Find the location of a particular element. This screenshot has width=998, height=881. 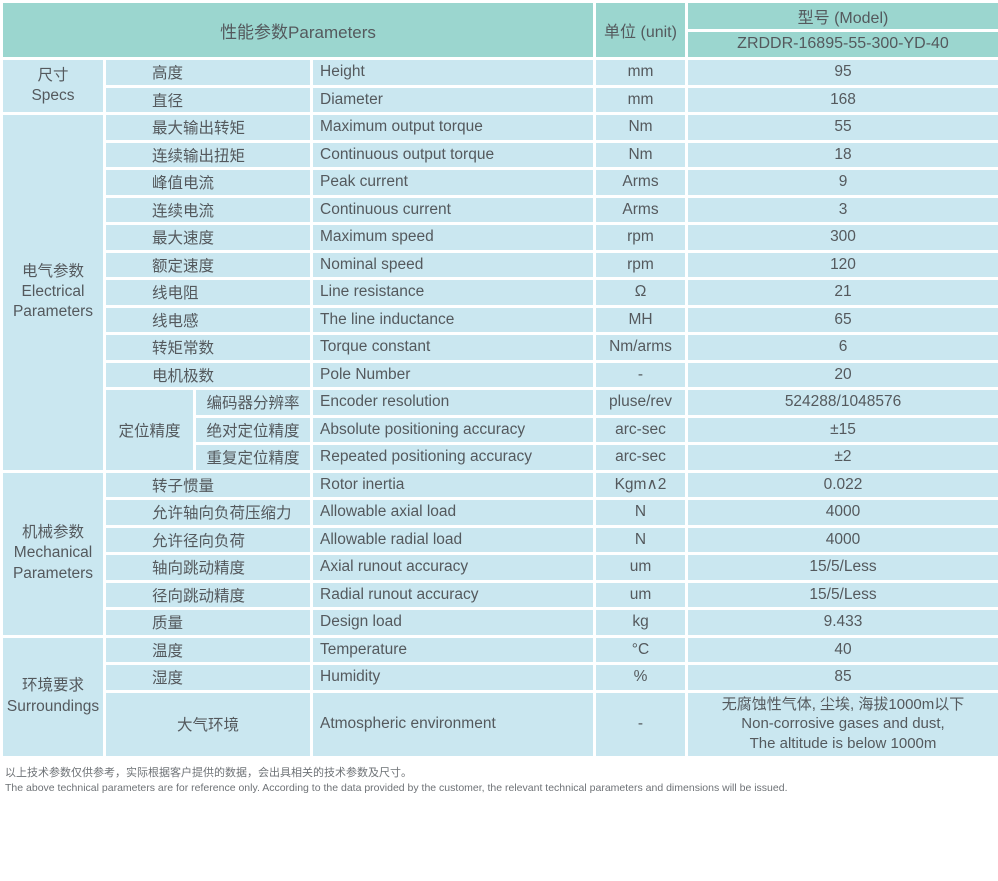

param-en-cell: Peak current is located at coordinates (453, 182).